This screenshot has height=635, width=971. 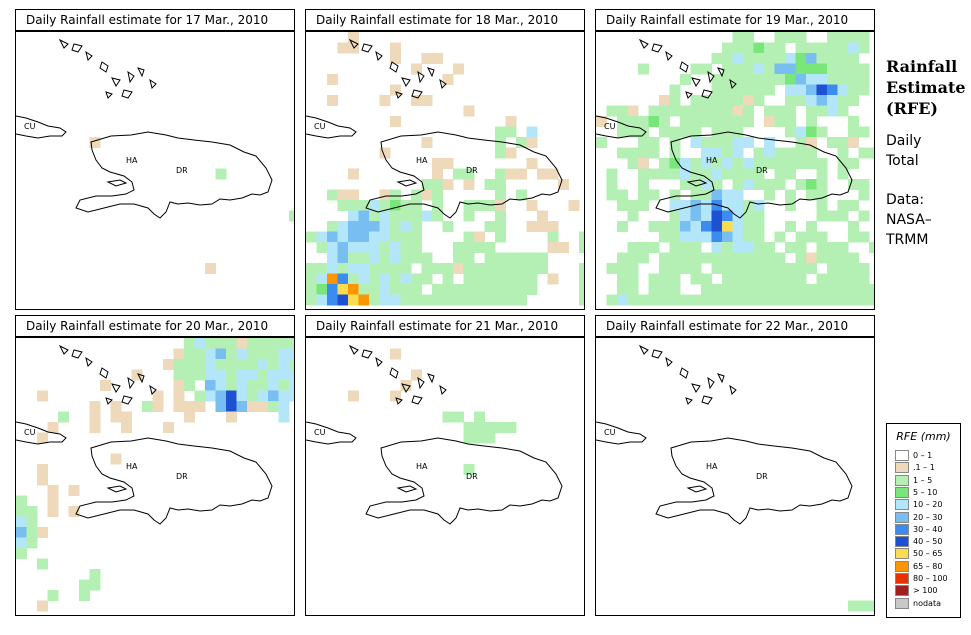 I want to click on data-source-text: Data: NASA– TRMM, so click(x=909, y=220).